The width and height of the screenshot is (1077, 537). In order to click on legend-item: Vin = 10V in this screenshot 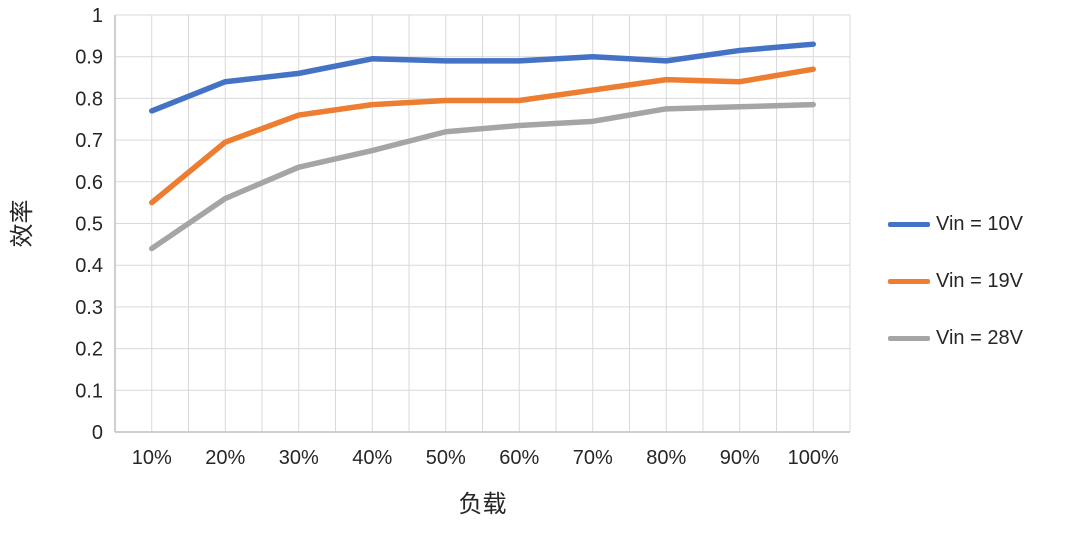, I will do `click(955, 224)`.